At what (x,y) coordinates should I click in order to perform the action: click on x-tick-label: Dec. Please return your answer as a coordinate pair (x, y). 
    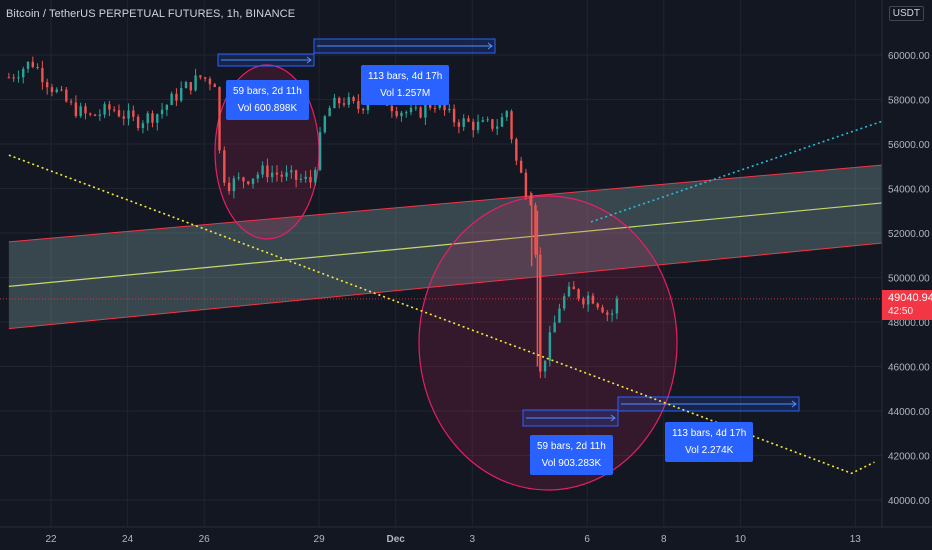
    Looking at the image, I should click on (396, 539).